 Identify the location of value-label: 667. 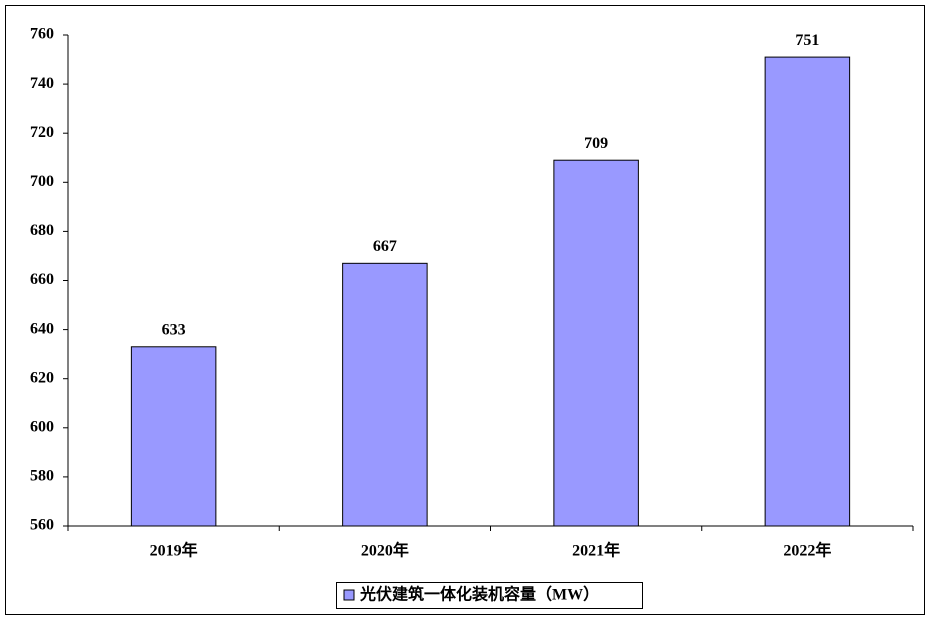
(385, 246).